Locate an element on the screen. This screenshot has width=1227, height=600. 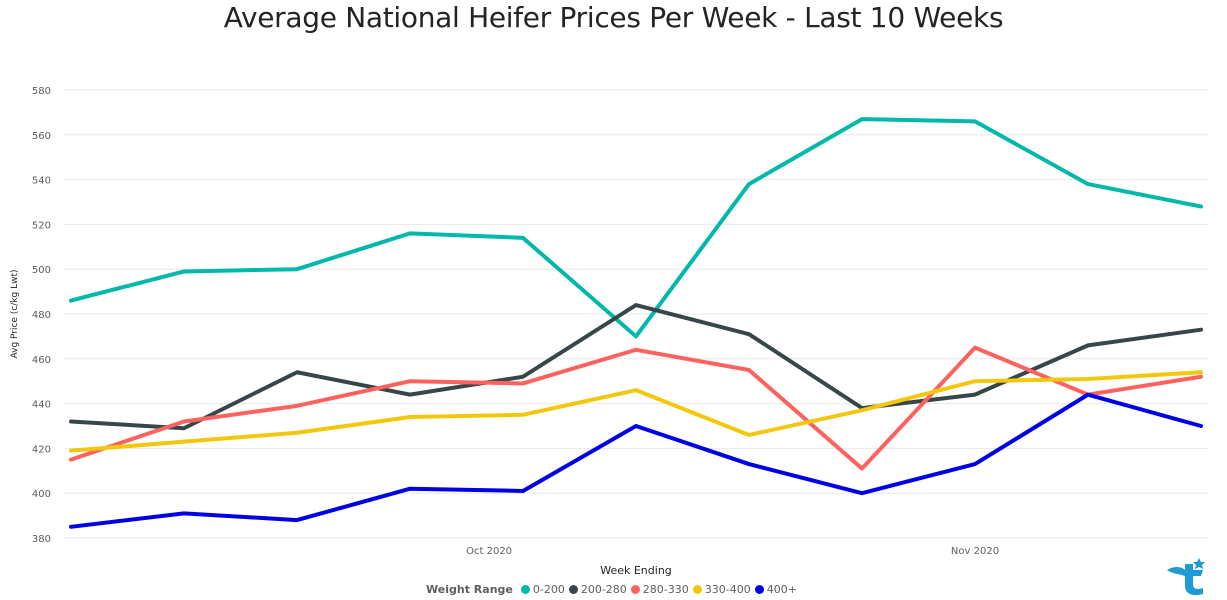
y-tick-label: 520 is located at coordinates (41, 225).